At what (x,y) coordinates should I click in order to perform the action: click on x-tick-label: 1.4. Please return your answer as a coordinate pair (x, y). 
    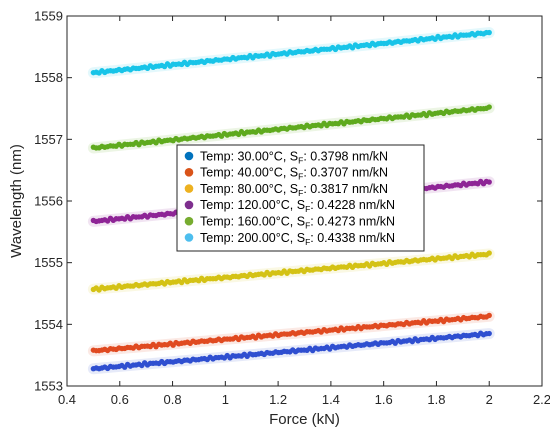
    Looking at the image, I should click on (331, 399).